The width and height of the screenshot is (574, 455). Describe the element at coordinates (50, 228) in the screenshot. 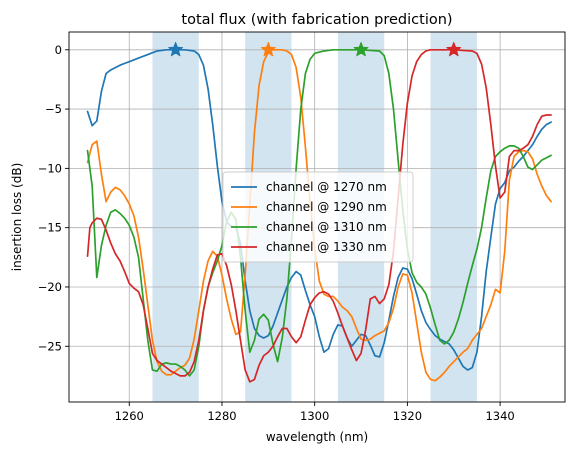

I see `y-tick-label: −15` at that location.